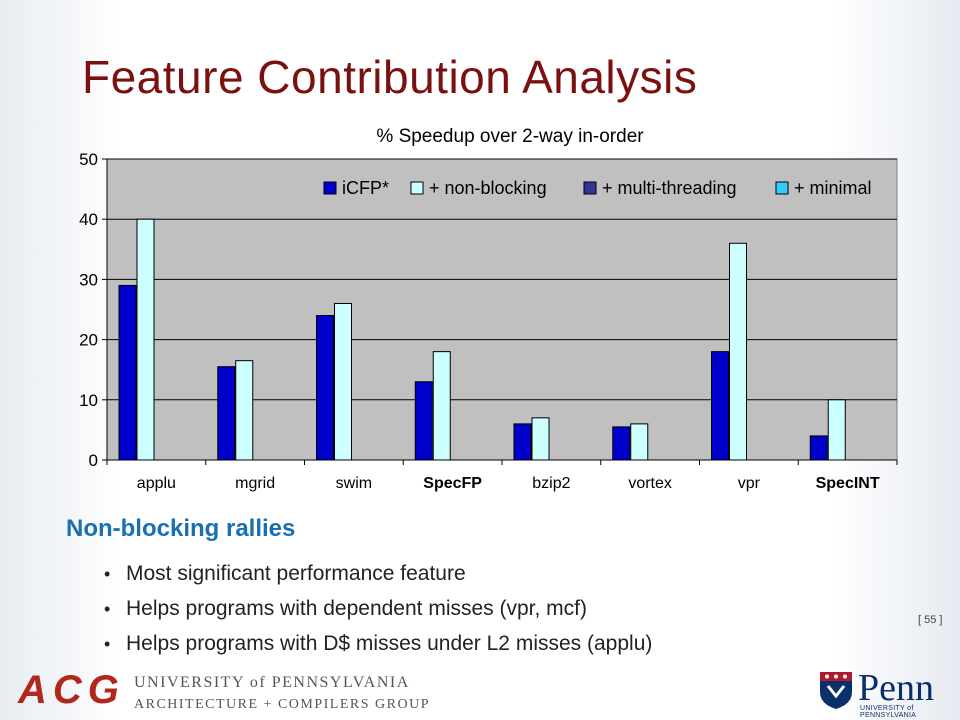 The width and height of the screenshot is (960, 720). I want to click on section-heading: Non-blocking rallies, so click(181, 528).